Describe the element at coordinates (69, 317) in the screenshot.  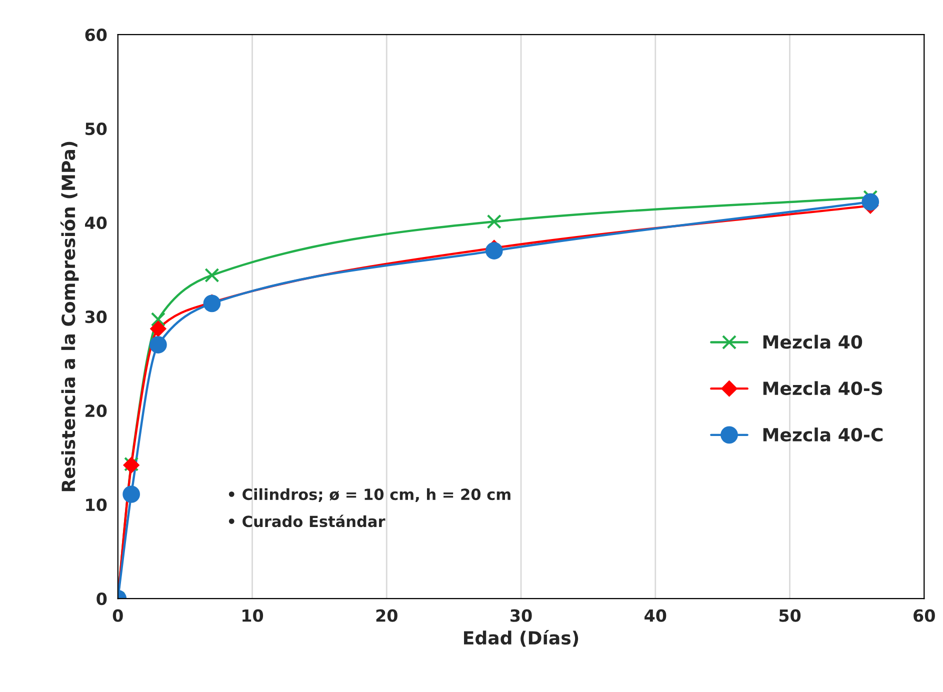
I see `y-axis-title: Resistencia a la Compresión (MPa)` at that location.